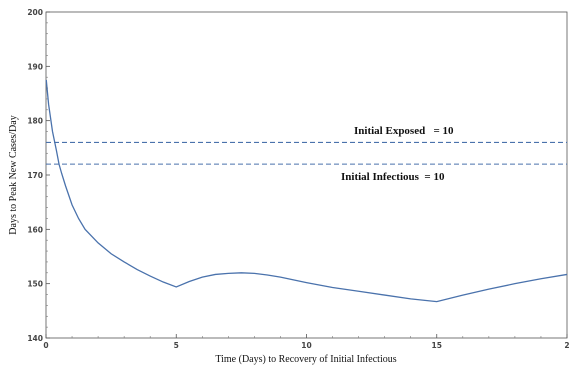 The height and width of the screenshot is (369, 569). What do you see at coordinates (35, 338) in the screenshot?
I see `y-tick-label: 140` at bounding box center [35, 338].